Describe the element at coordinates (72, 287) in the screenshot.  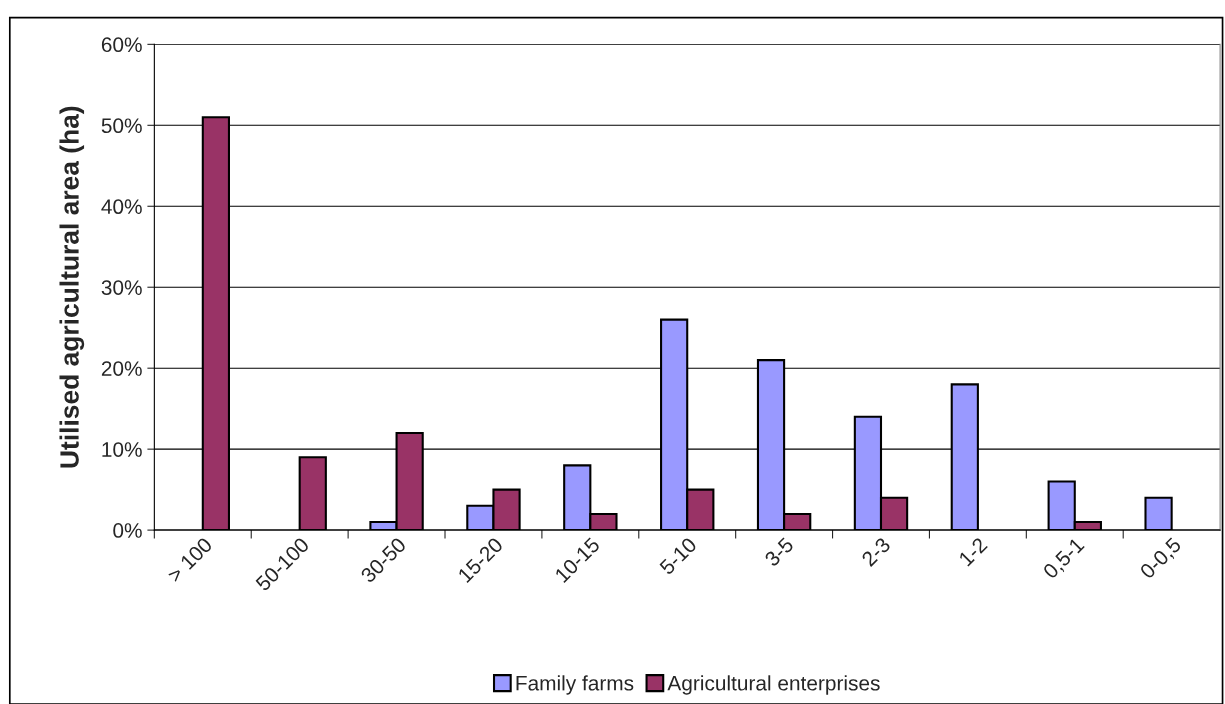
I see `y-axis-title: Utilised agricultural area (ha)` at that location.